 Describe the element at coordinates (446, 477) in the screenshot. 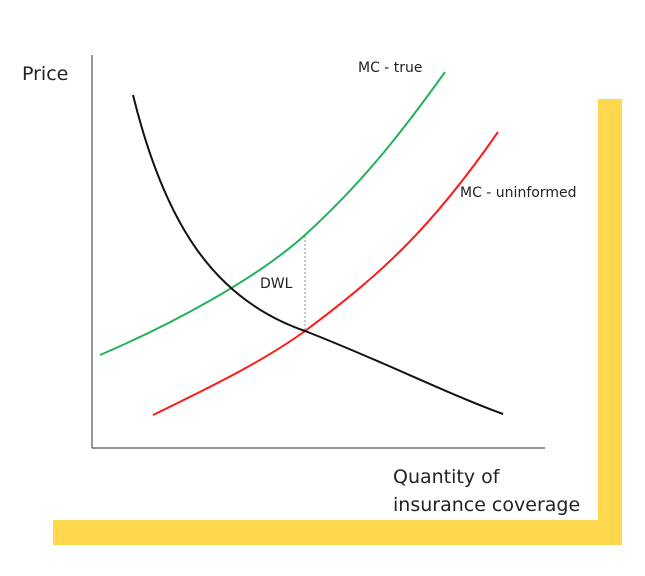

I see `x-axis-label-line1: Quantity of` at that location.